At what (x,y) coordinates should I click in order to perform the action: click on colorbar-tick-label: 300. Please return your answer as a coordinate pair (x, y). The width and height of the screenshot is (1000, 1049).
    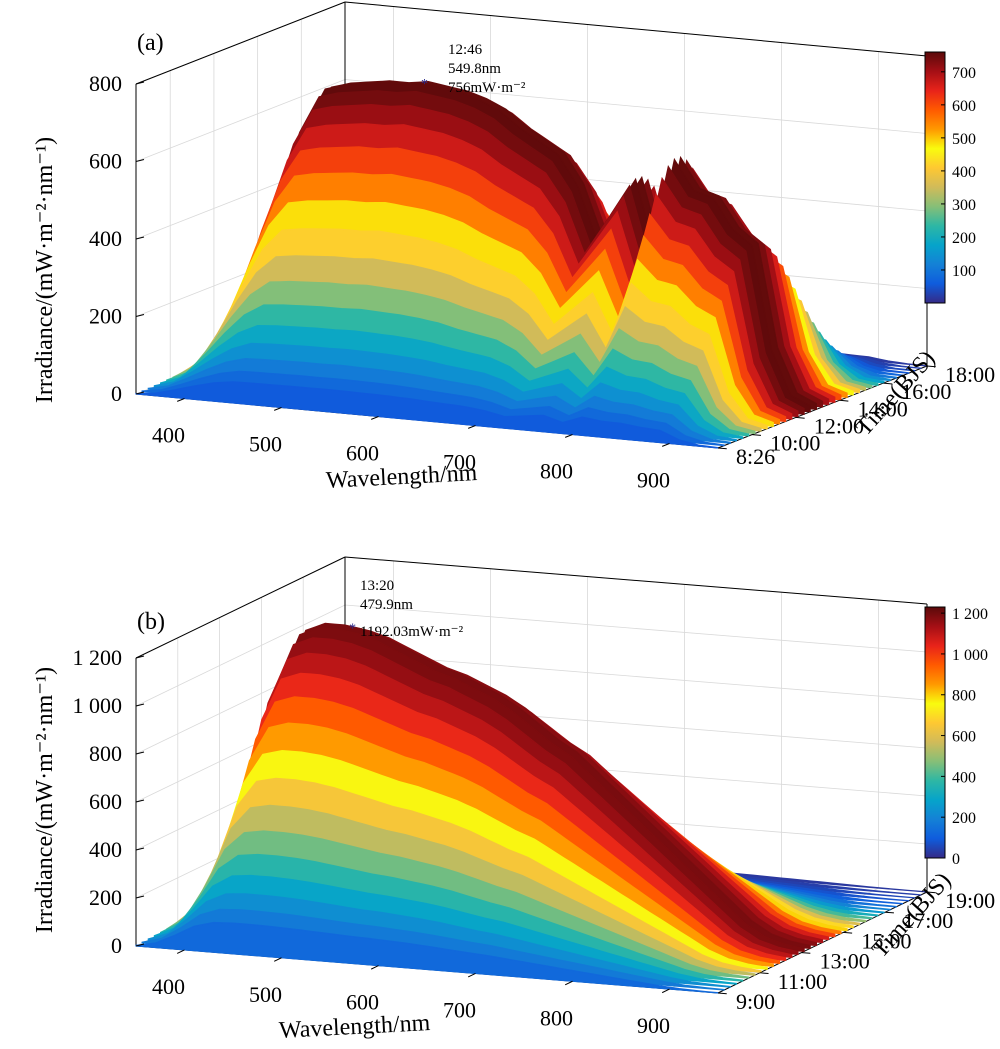
    Looking at the image, I should click on (964, 205).